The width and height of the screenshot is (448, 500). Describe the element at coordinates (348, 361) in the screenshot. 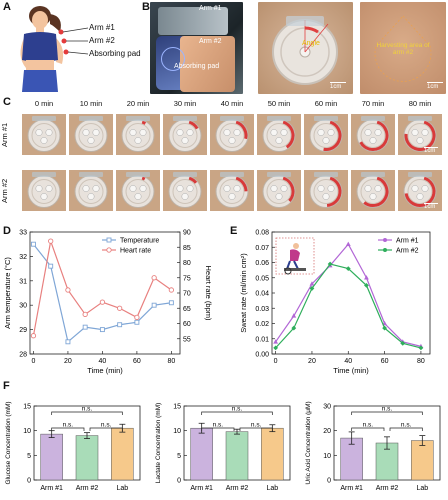

I see `x-tick-label: 40` at that location.